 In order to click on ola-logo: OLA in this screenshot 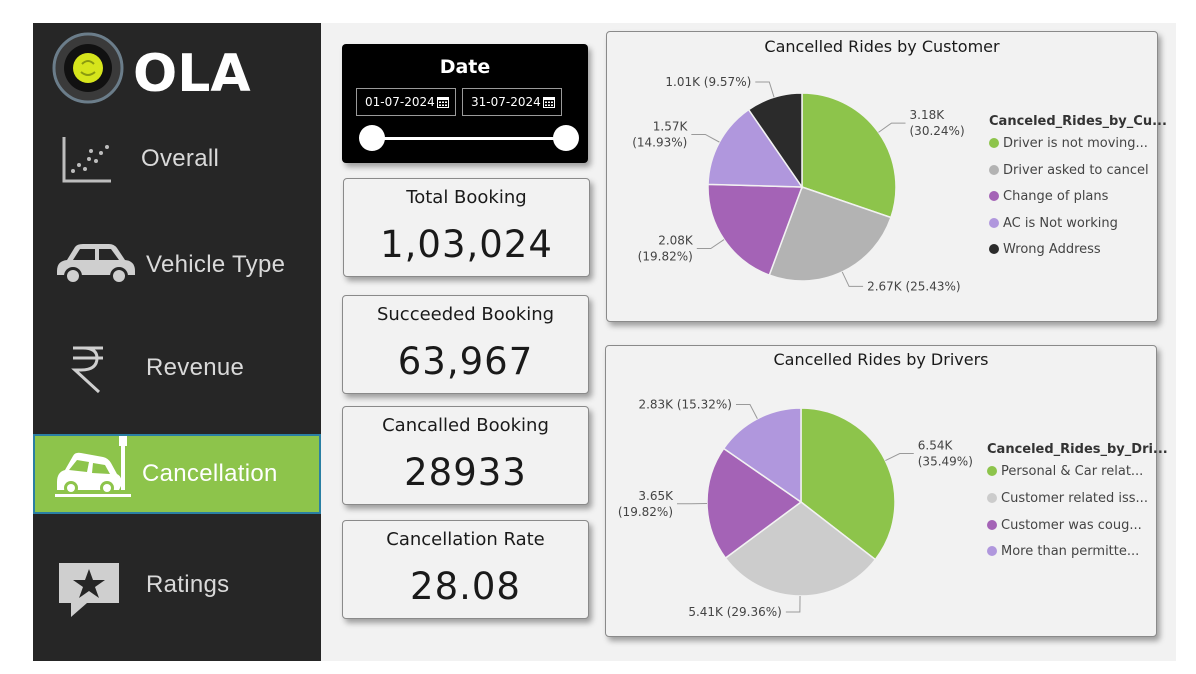, I will do `click(156, 69)`.